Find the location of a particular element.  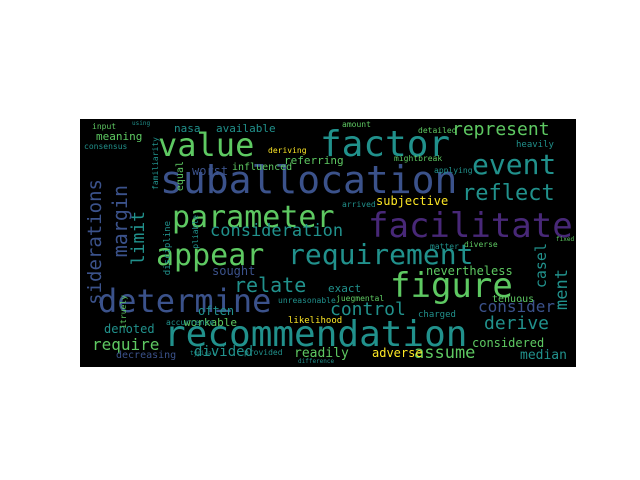

word-using: using is located at coordinates (141, 123).